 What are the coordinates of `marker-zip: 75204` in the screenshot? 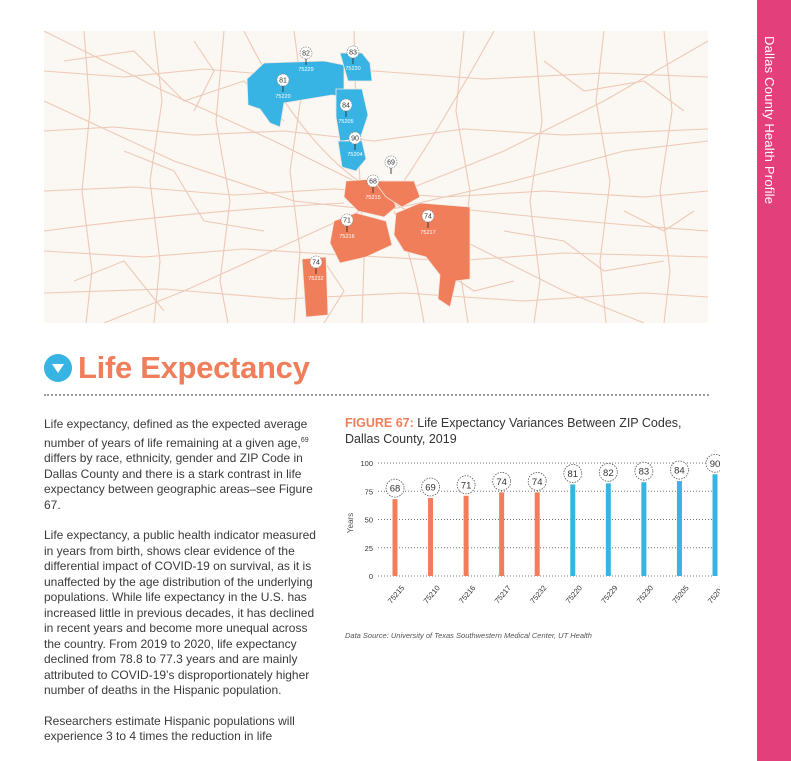 It's located at (354, 155).